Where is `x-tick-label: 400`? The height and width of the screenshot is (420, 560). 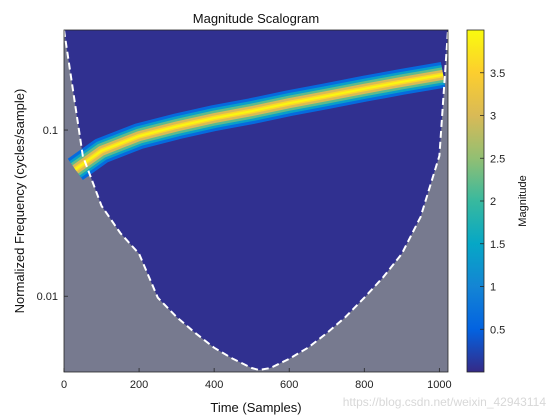 x-tick-label: 400 is located at coordinates (214, 385).